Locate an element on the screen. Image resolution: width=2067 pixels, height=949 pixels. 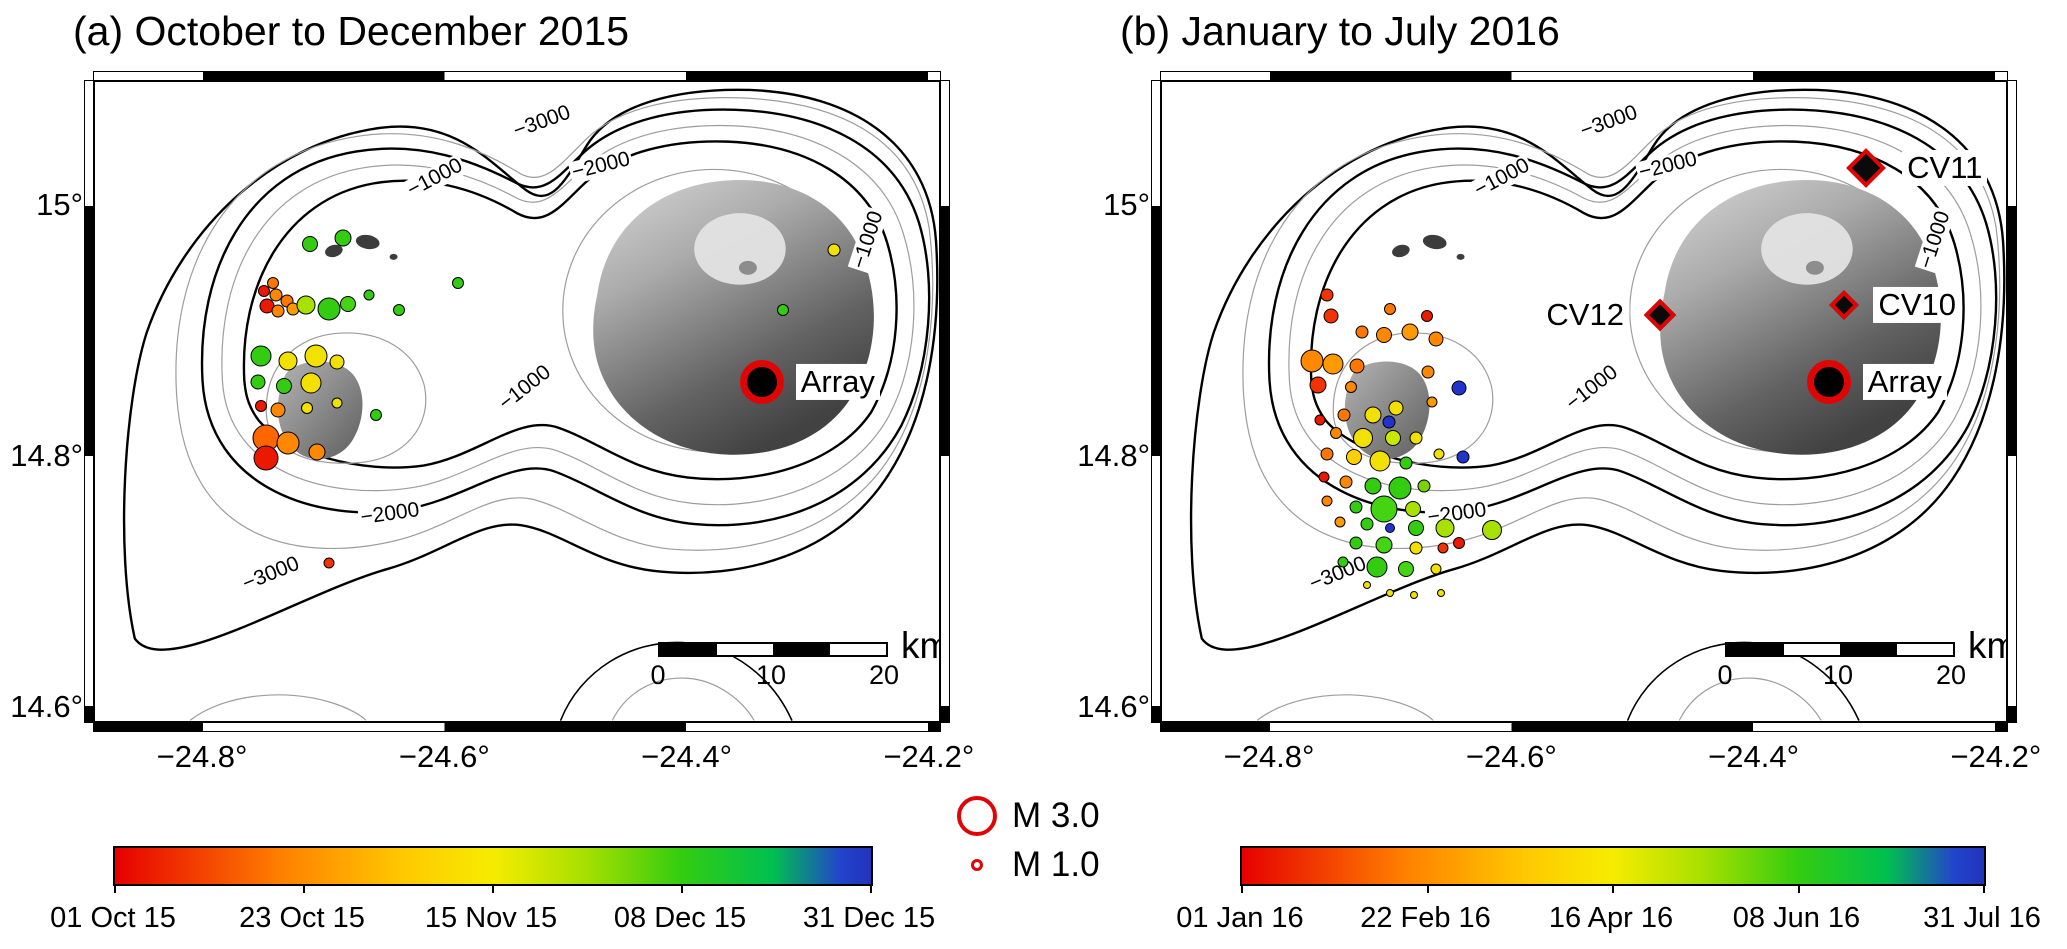
scale-bar is located at coordinates (773, 649).